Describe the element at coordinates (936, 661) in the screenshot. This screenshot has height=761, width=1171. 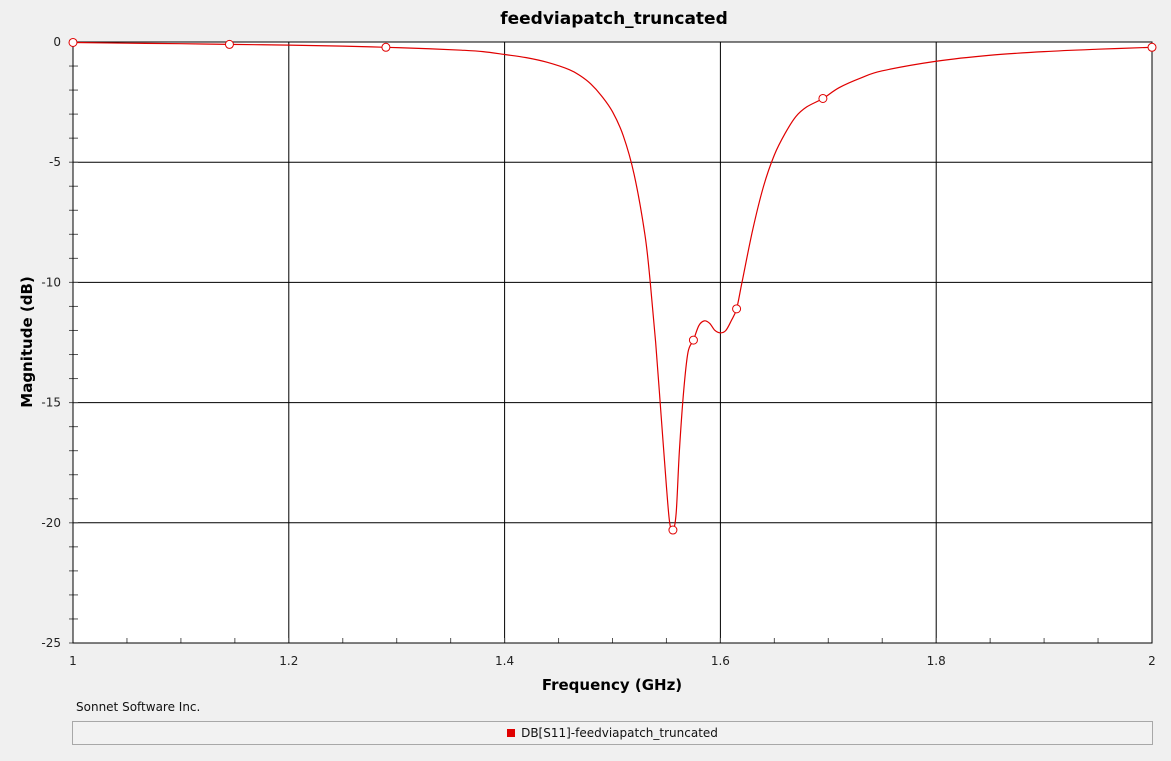
I see `x-tick-label: 1.8` at that location.